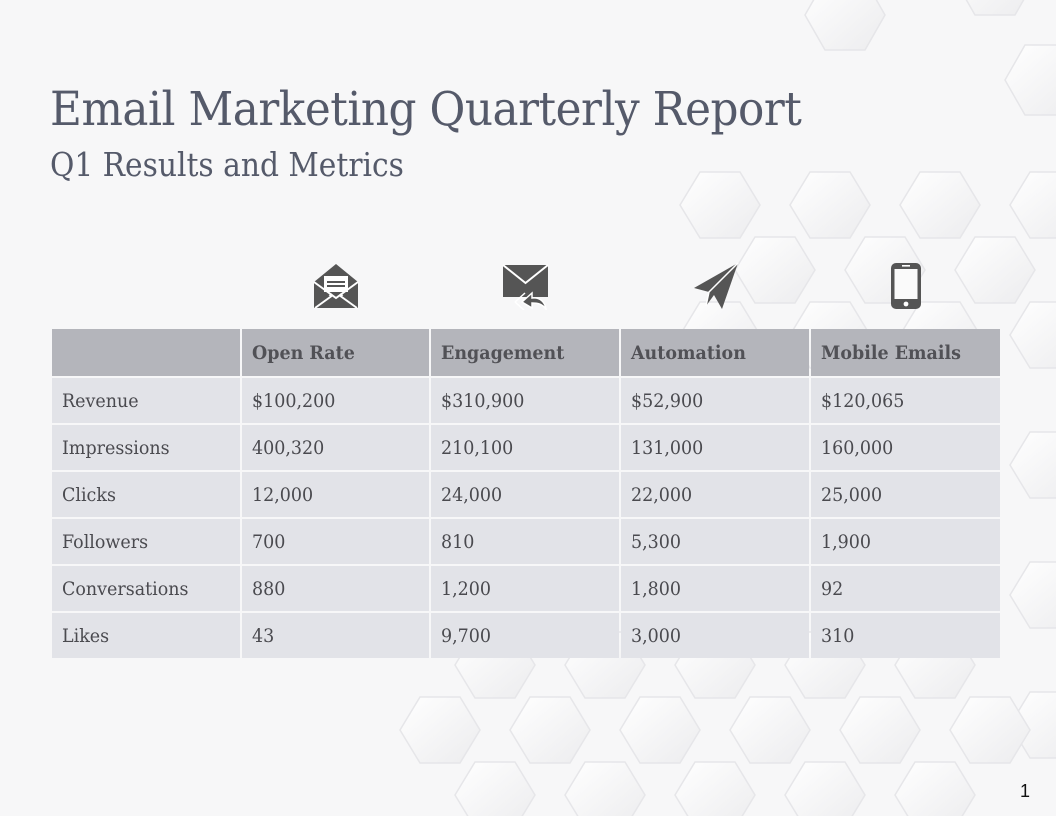  What do you see at coordinates (905, 635) in the screenshot?
I see `table-cell: 310` at bounding box center [905, 635].